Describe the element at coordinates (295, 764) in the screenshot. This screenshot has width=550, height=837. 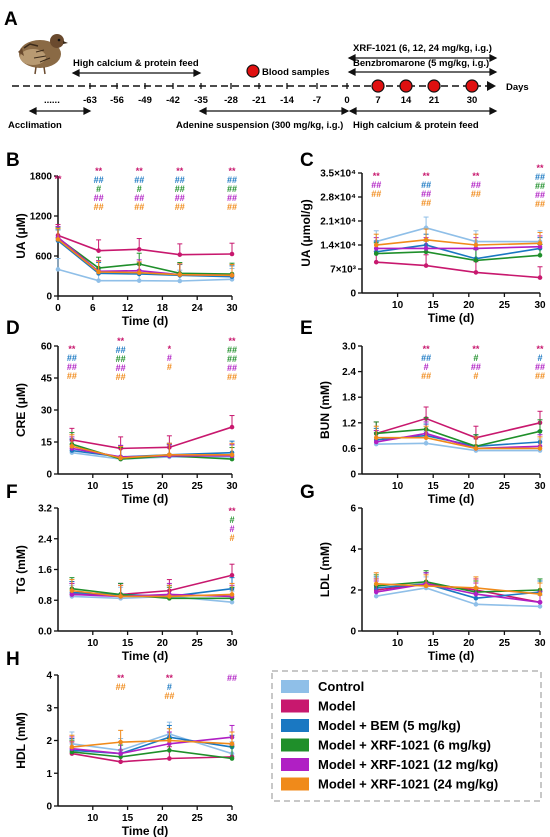
I see `legend-swatch-xrf12` at that location.